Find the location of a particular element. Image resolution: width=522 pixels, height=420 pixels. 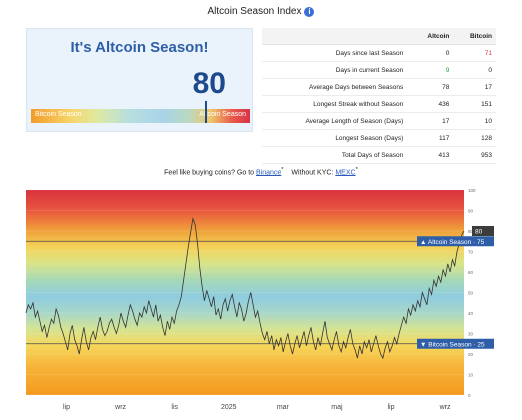

current-value-tag-text: 80 is located at coordinates (479, 232).